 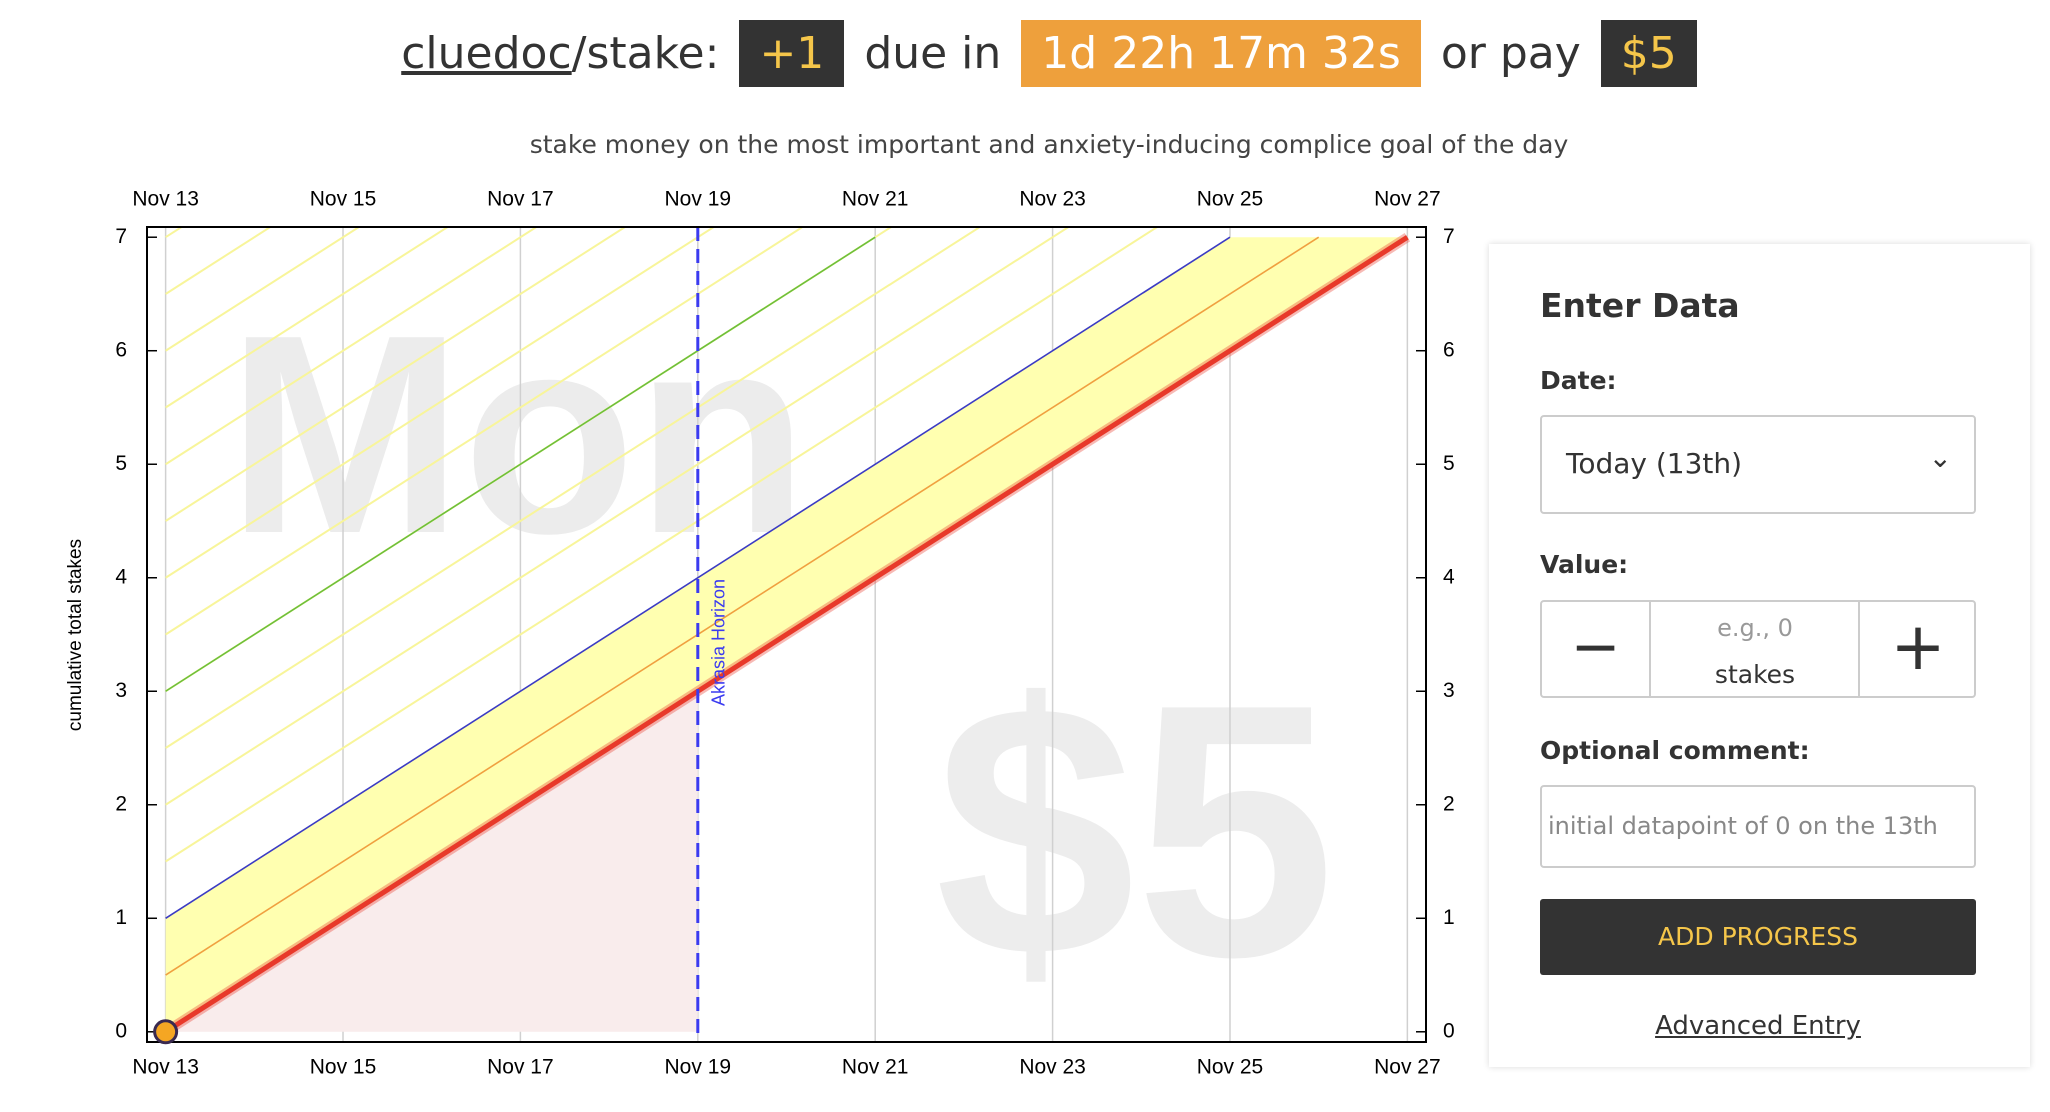 What do you see at coordinates (1135, 831) in the screenshot?
I see `watermark-pledge: $5` at bounding box center [1135, 831].